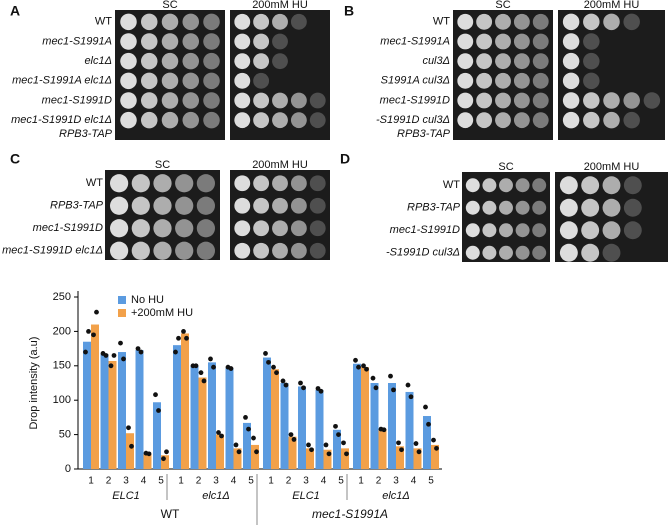 This screenshot has width=672, height=525. Describe the element at coordinates (15, 159) in the screenshot. I see `panel-letter: C` at that location.